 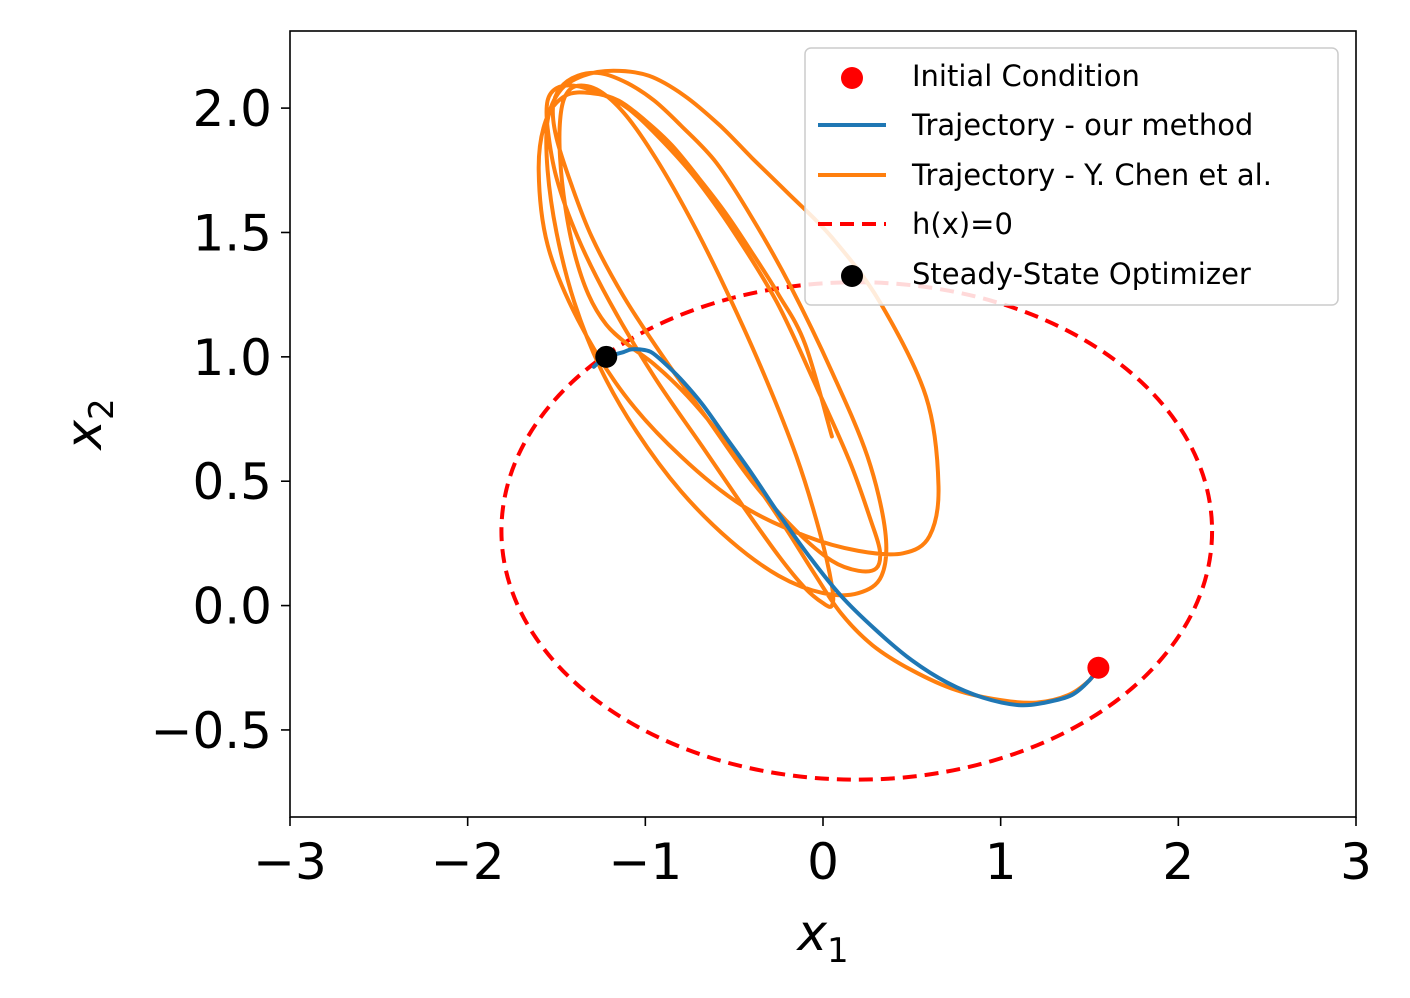 I want to click on x-tick-label: −2, so click(x=468, y=862).